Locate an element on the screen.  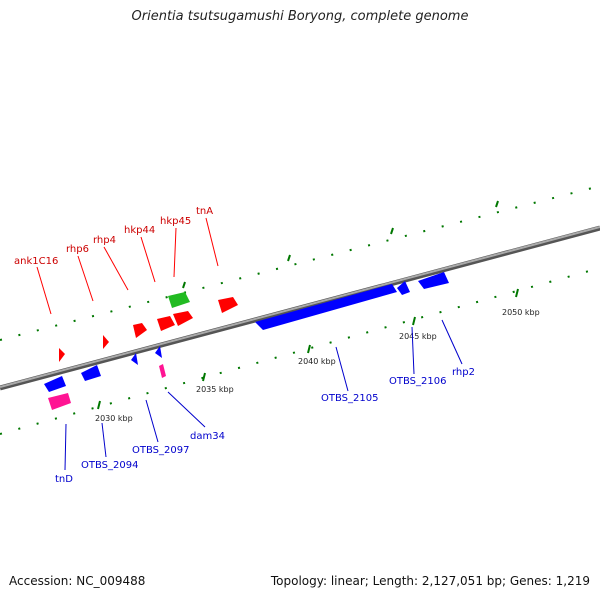
gene-label-rhp2: rhp2 is located at coordinates (463, 372).